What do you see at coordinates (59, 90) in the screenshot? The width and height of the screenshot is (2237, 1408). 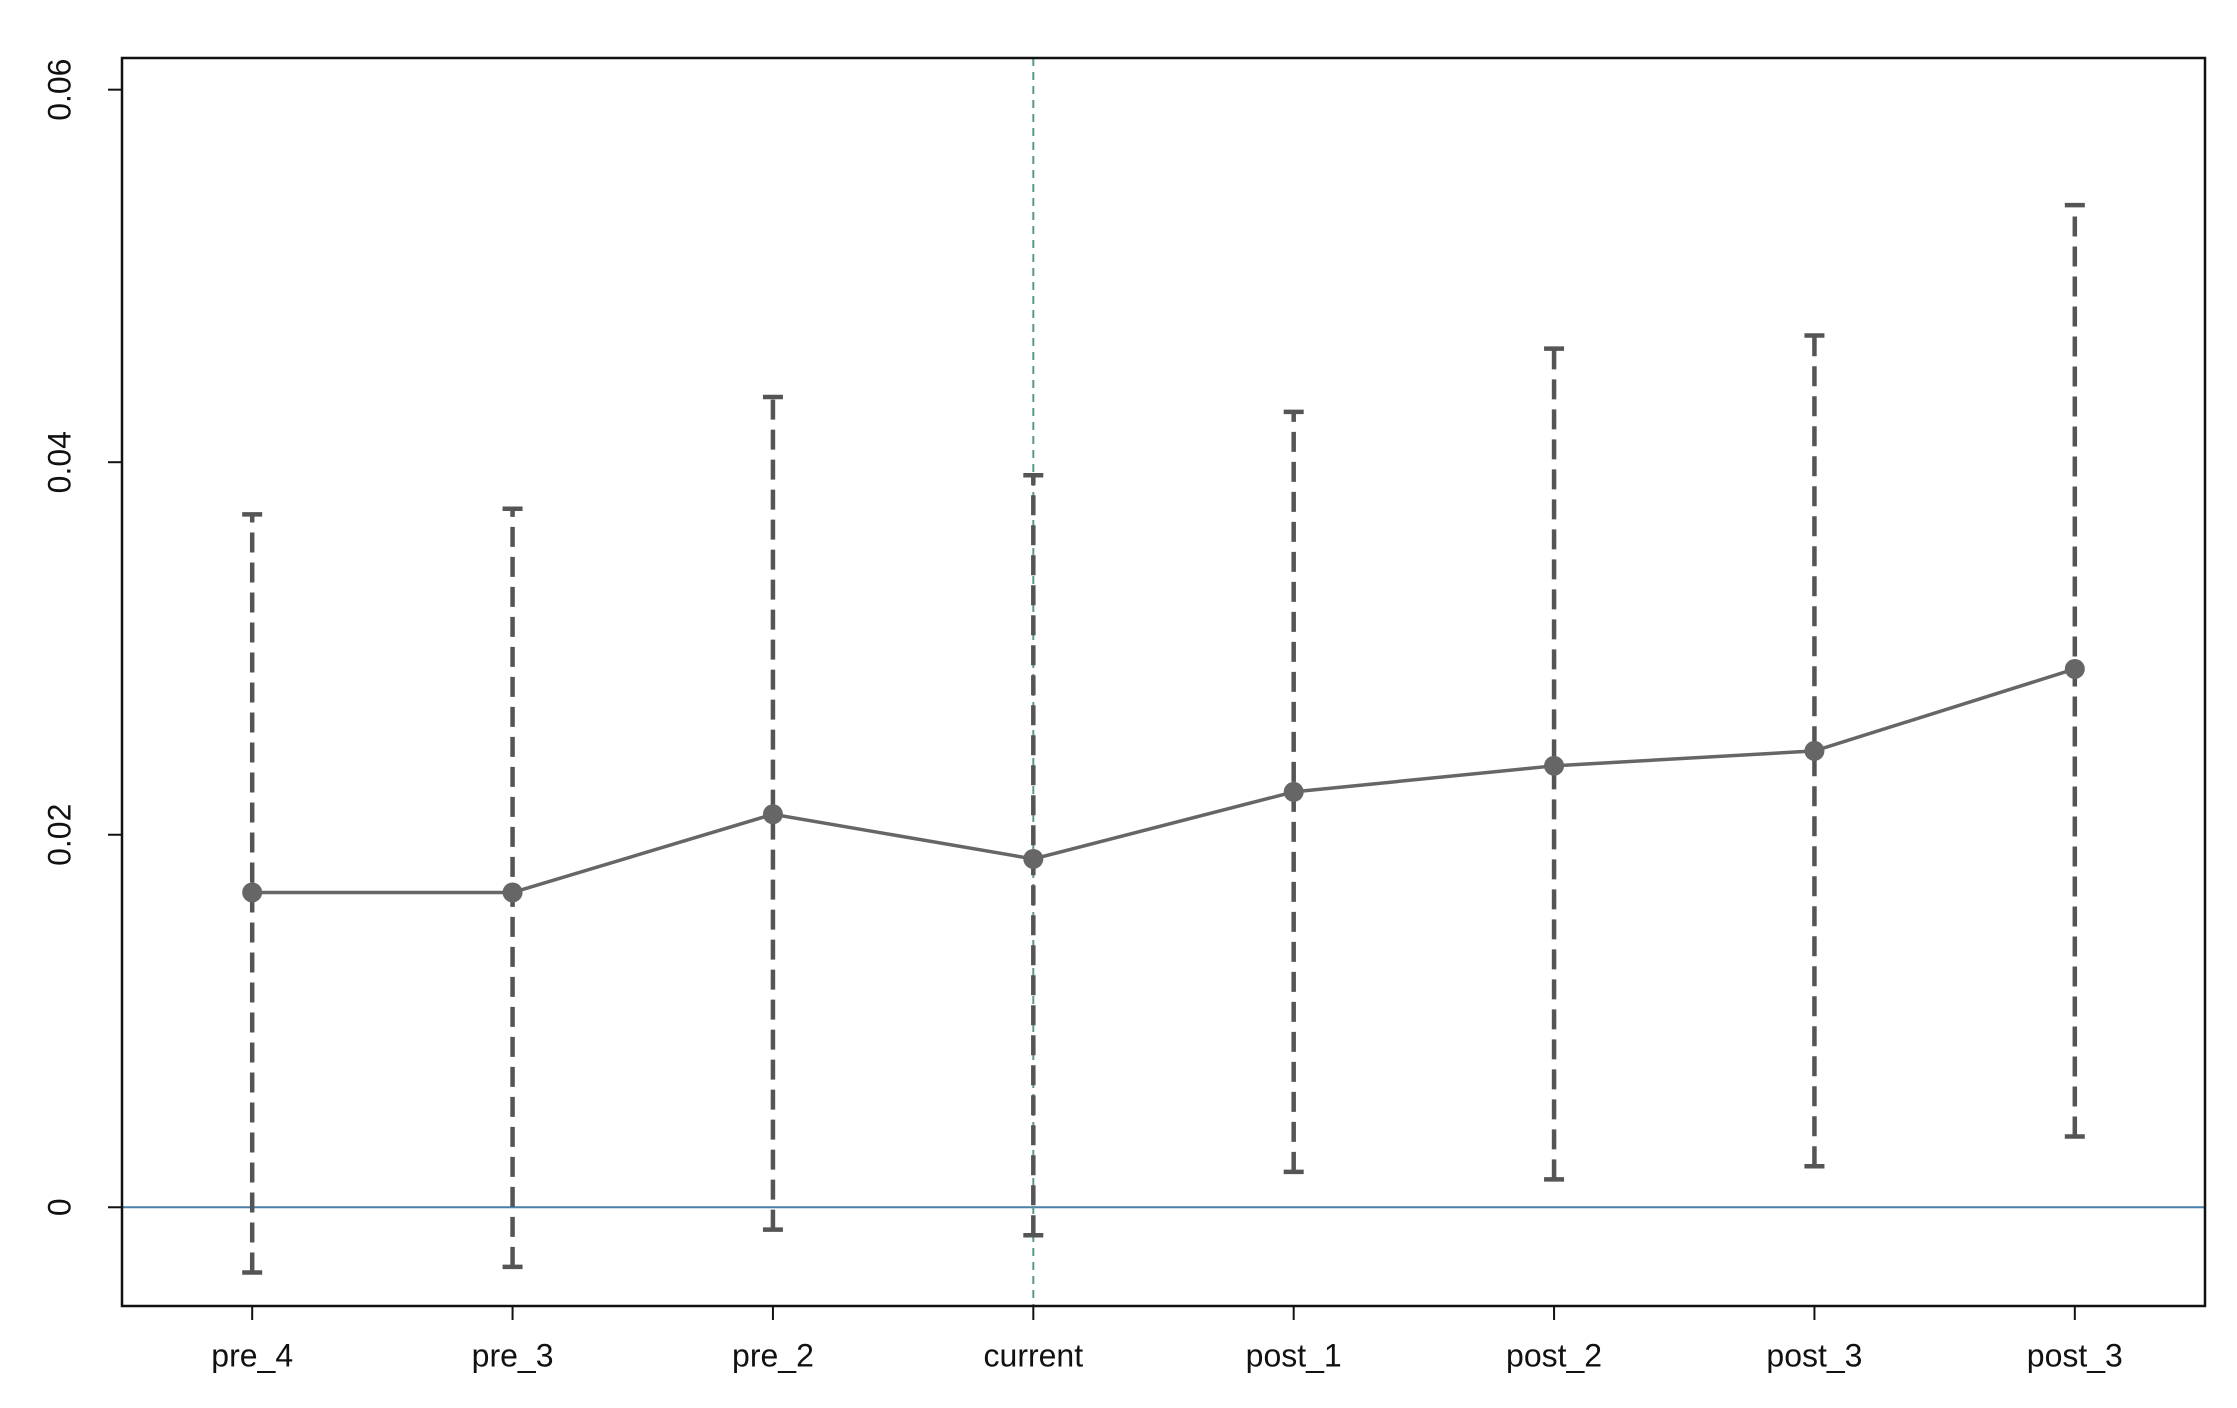 I see `y-tick-label: 0.06` at bounding box center [59, 90].